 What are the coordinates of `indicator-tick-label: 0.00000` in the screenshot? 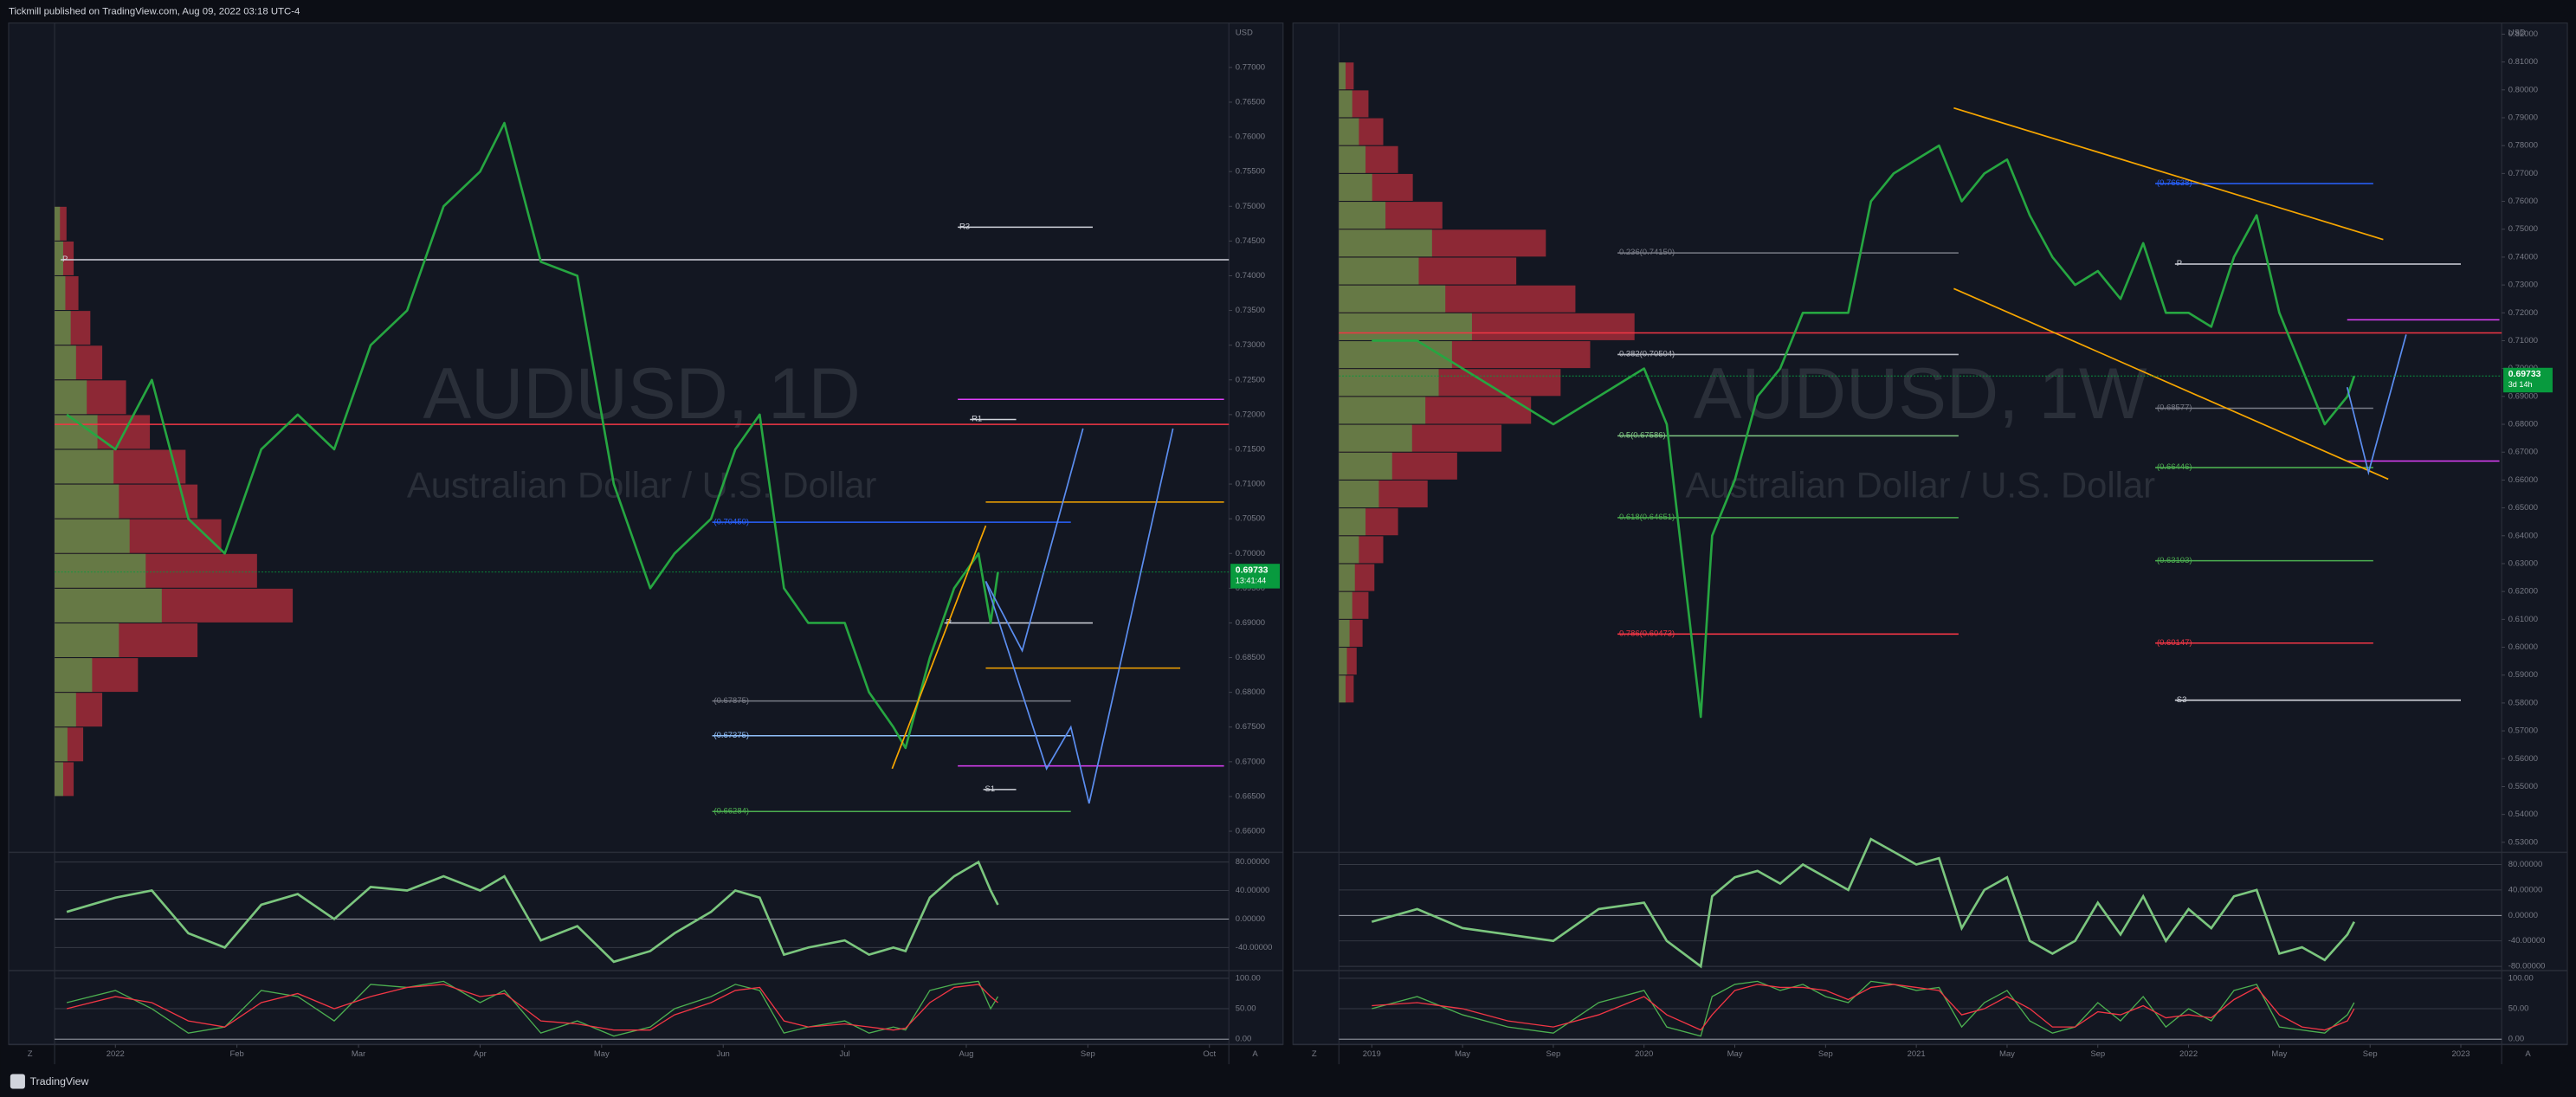 It's located at (1251, 919).